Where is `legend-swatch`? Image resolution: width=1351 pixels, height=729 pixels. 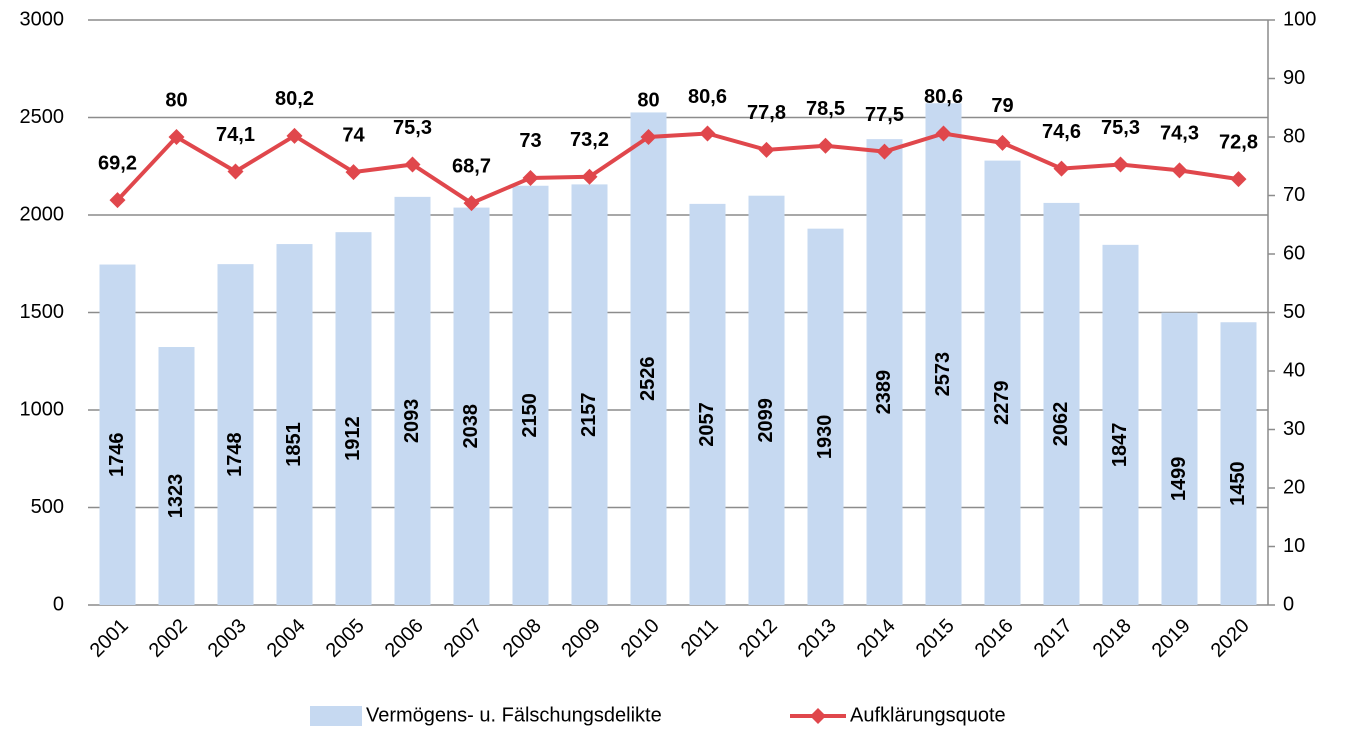 legend-swatch is located at coordinates (336, 716).